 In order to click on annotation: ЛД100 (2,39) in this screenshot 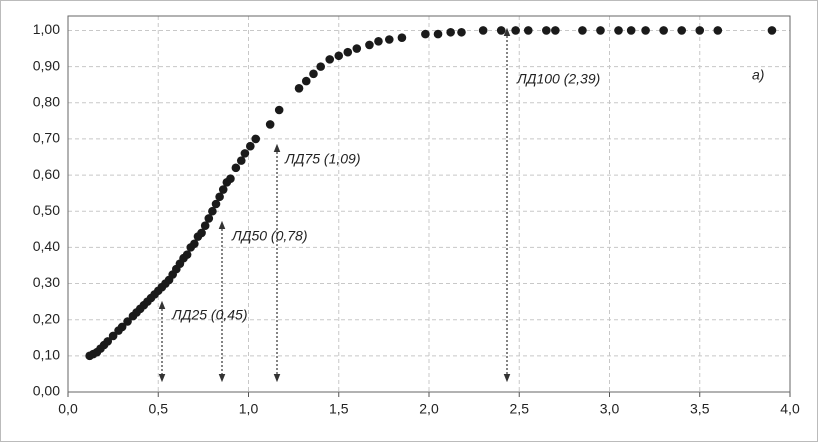, I will do `click(558, 79)`.